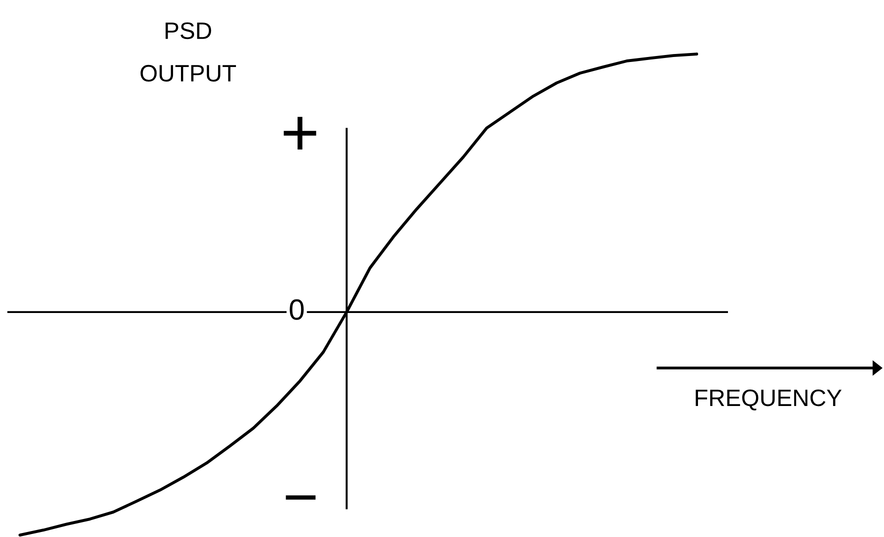 The image size is (884, 537). Describe the element at coordinates (301, 497) in the screenshot. I see `annotation: −` at that location.